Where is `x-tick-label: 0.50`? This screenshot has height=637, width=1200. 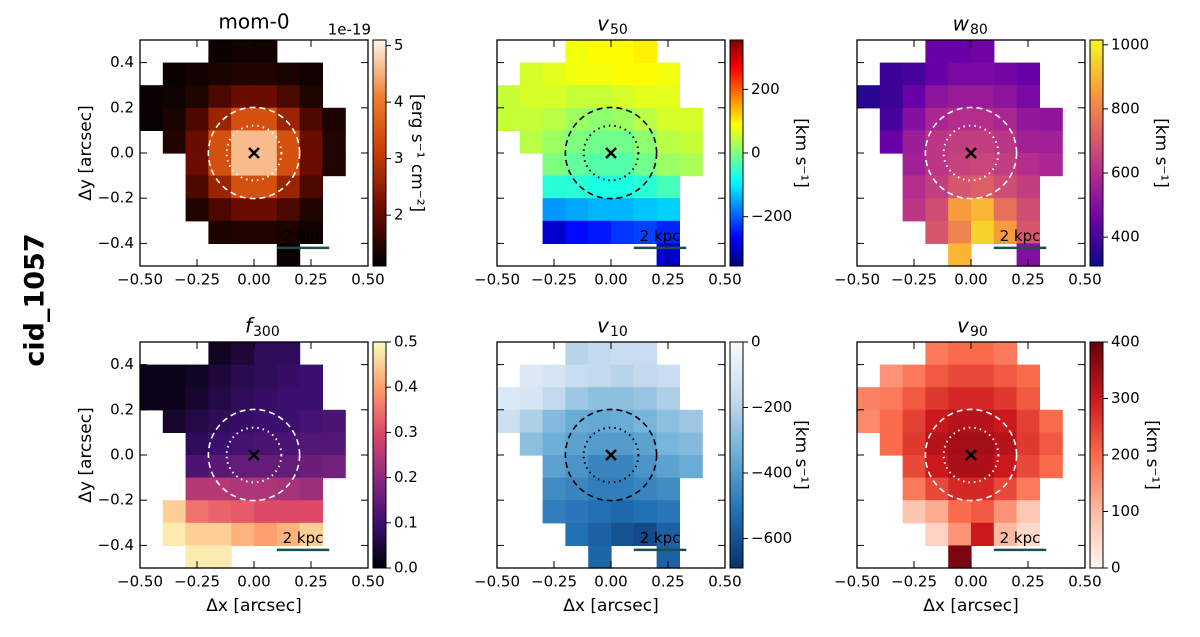 x-tick-label: 0.50 is located at coordinates (724, 280).